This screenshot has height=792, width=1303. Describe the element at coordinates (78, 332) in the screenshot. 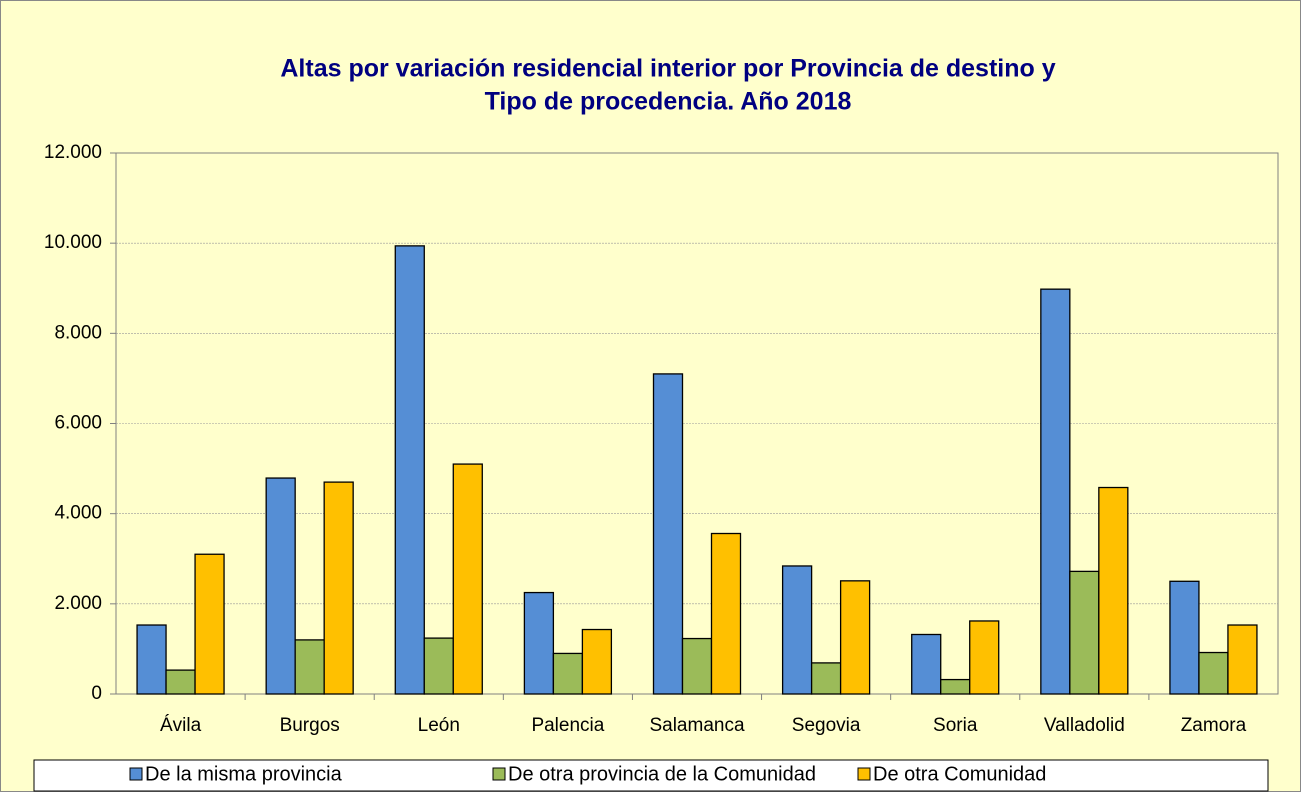

I see `y-tick-label: 8.000` at that location.